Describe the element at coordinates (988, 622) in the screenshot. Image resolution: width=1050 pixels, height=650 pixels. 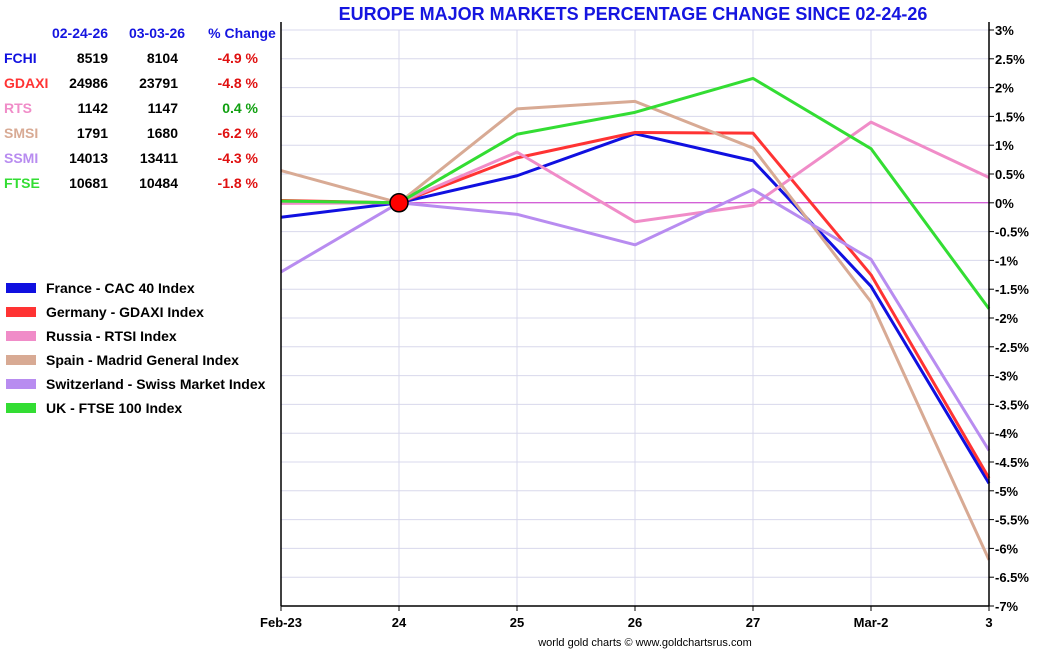
I see `x-tick-label: 3` at that location.